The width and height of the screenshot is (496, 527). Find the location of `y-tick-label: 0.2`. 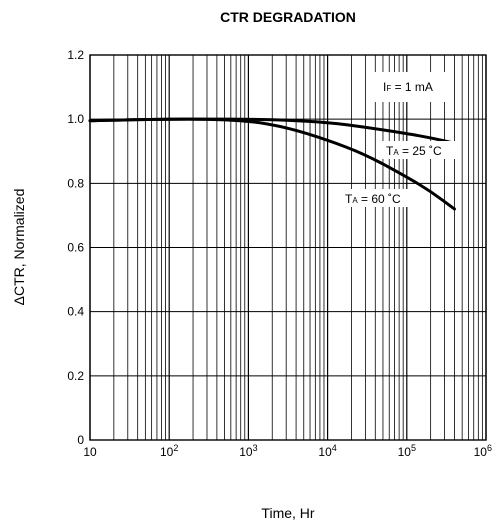

y-tick-label: 0.2 is located at coordinates (75, 376).